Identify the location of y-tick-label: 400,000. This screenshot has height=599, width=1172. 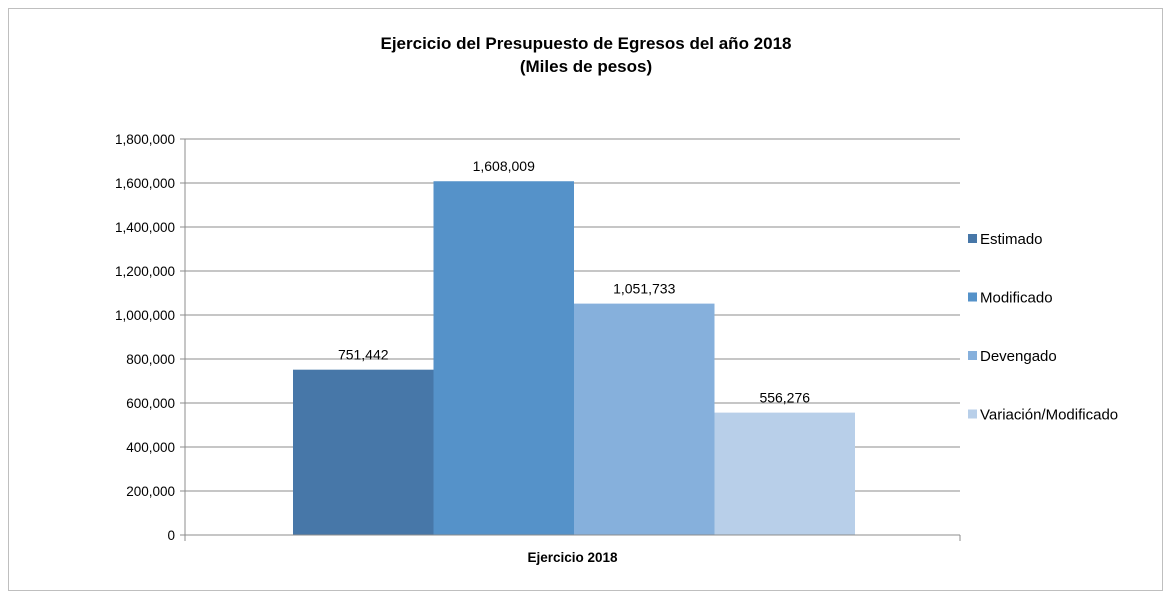
(150, 447).